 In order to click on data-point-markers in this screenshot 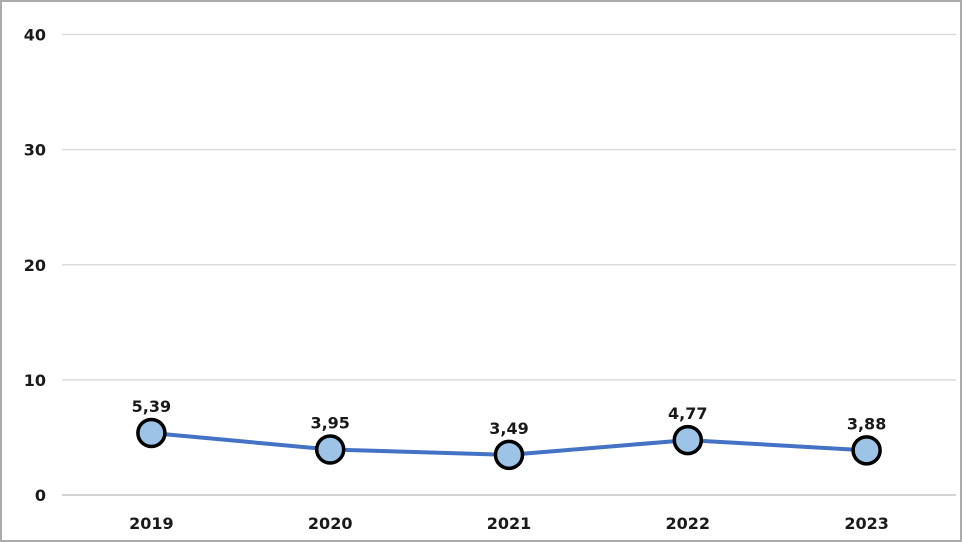, I will do `click(509, 444)`.